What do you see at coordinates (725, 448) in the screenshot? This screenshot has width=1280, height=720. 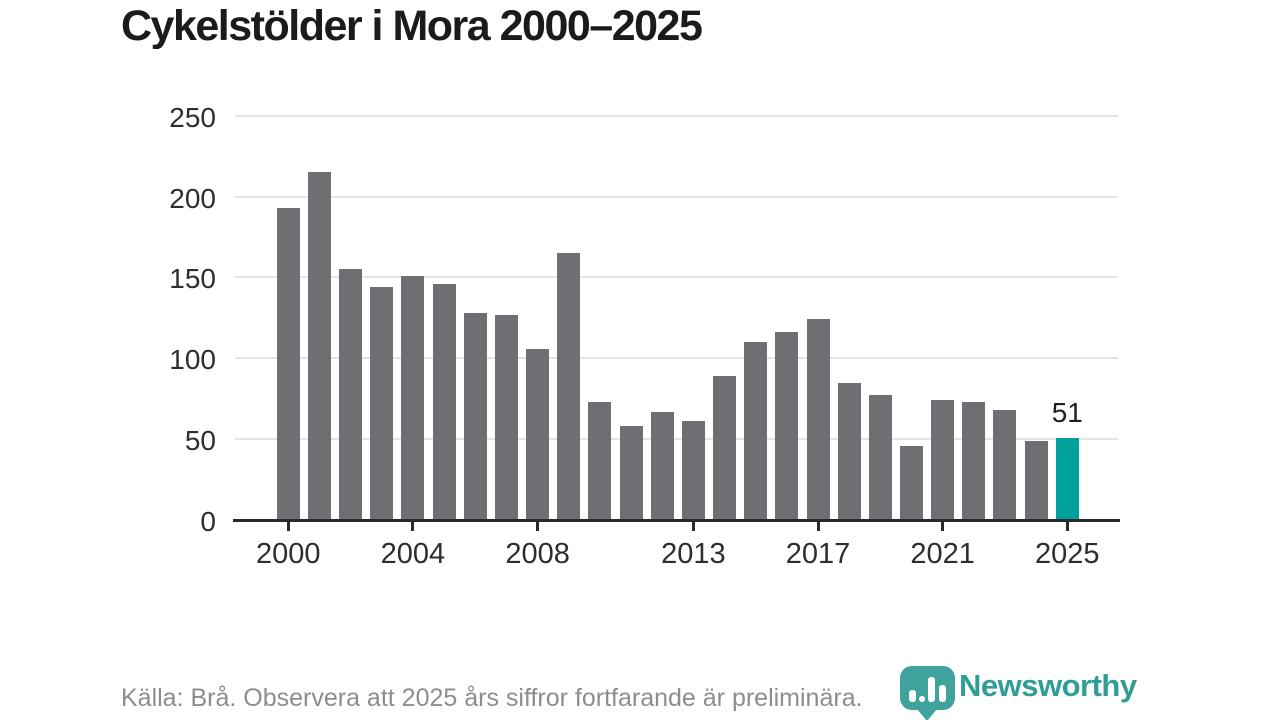 I see `bar-2014` at bounding box center [725, 448].